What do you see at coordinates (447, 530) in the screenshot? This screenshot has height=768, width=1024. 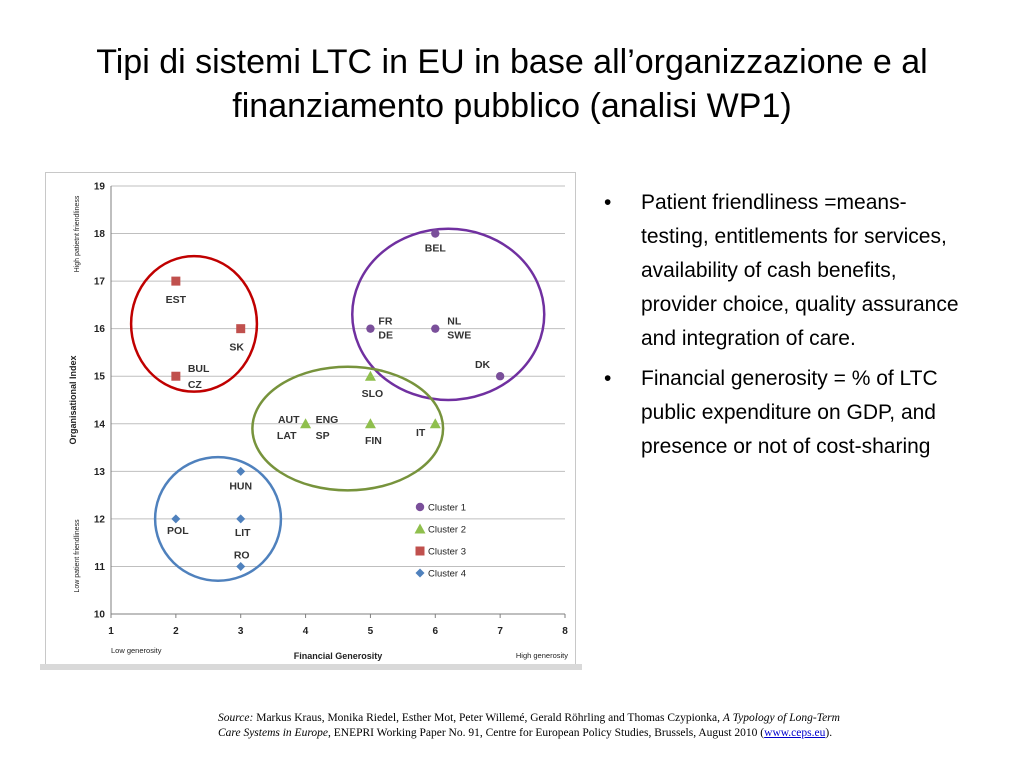 I see `legend-entry: Cluster 2` at bounding box center [447, 530].